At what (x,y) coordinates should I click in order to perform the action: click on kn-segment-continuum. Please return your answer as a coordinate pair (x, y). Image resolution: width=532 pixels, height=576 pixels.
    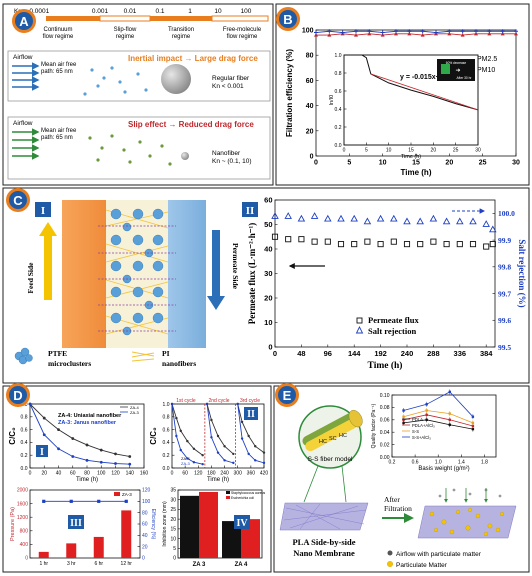
    Looking at the image, I should click on (73, 18).